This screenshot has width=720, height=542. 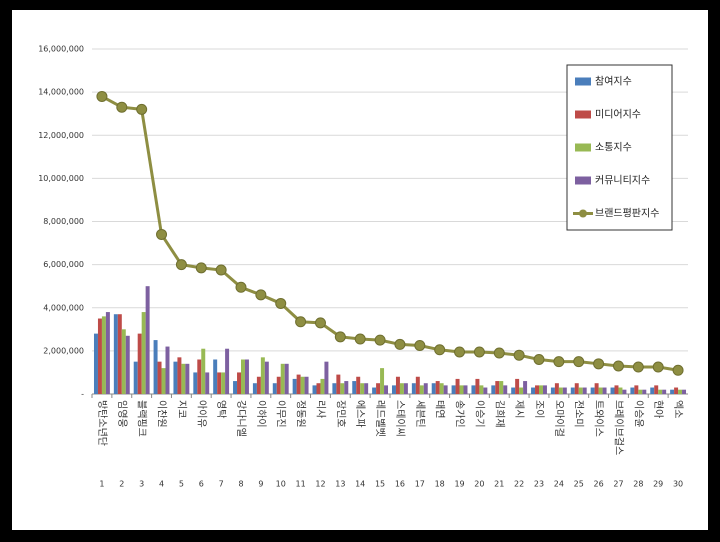 I want to click on x-tick-label: 제시, so click(x=519, y=409).